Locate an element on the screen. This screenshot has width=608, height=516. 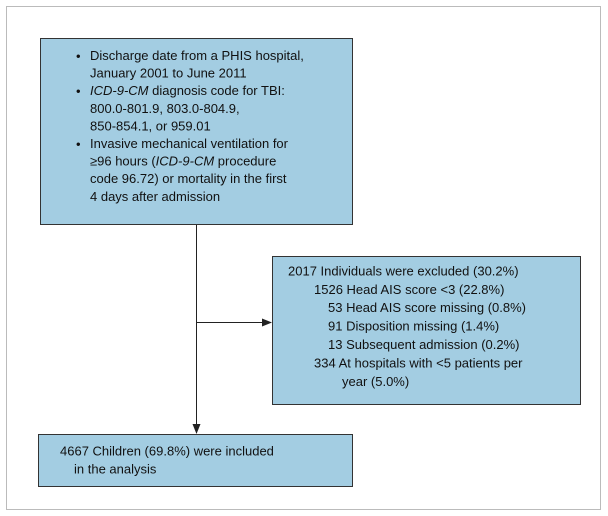
text-span: January 2001 to June 2011 is located at coordinates (168, 73).